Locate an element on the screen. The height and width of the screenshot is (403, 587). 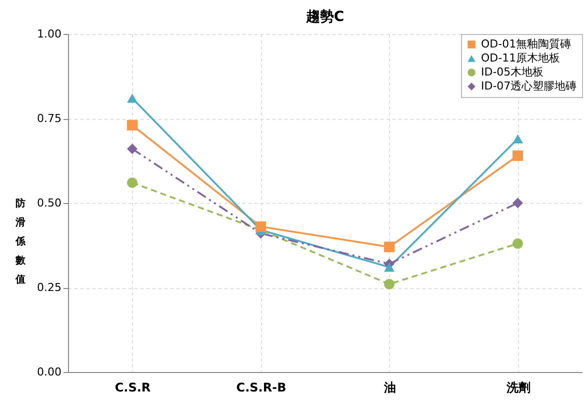
chart-title: 趨勢C is located at coordinates (324, 17).